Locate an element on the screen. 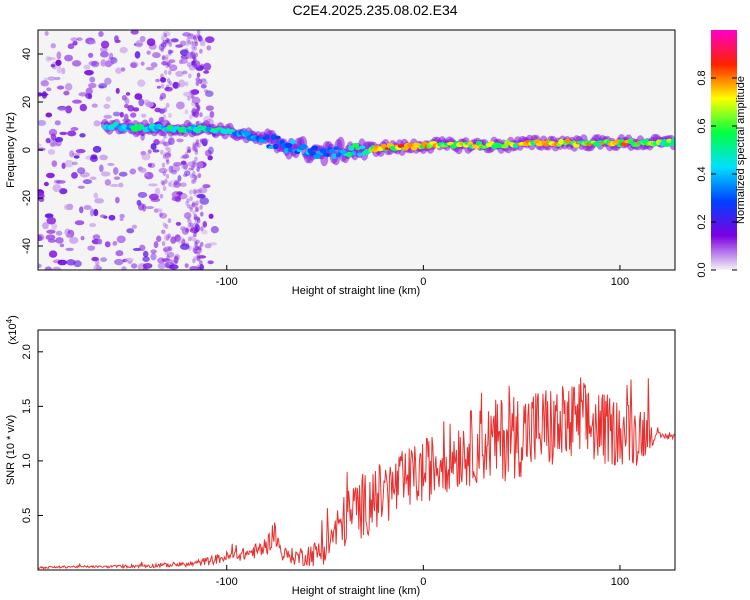 The height and width of the screenshot is (600, 750). x-tick-label: 0 is located at coordinates (423, 282).